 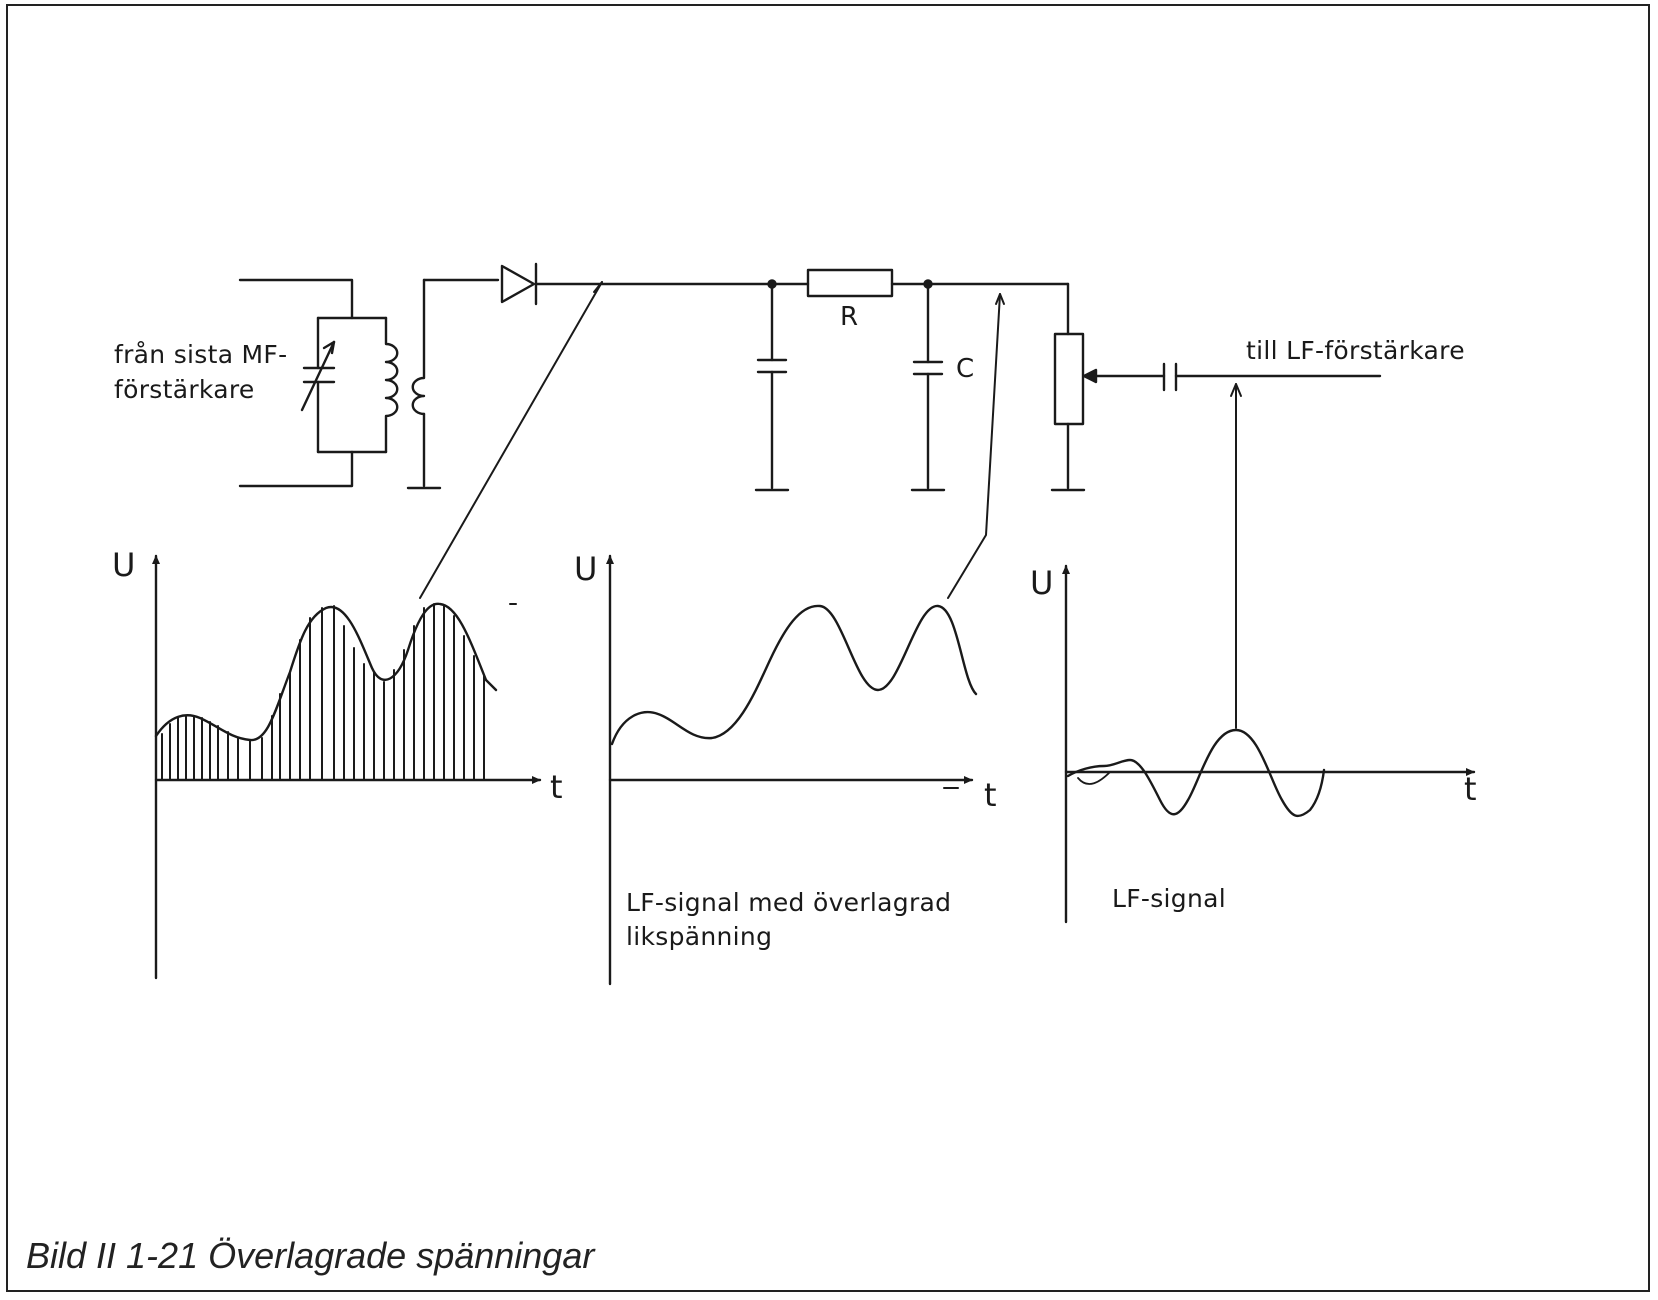 I want to click on resistor-r, so click(x=920, y=283).